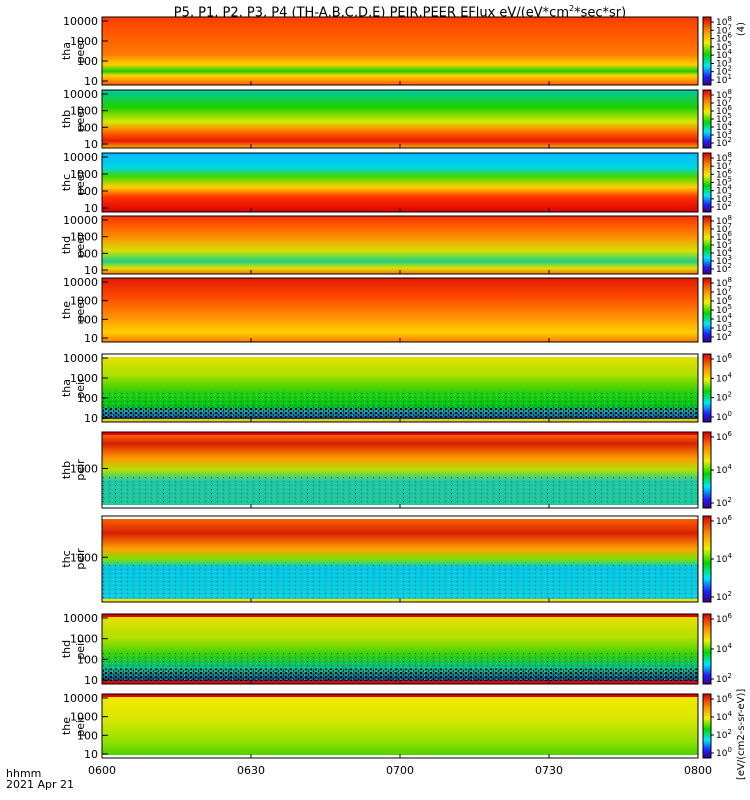  What do you see at coordinates (549, 770) in the screenshot?
I see `x-tick-label: 0730` at bounding box center [549, 770].